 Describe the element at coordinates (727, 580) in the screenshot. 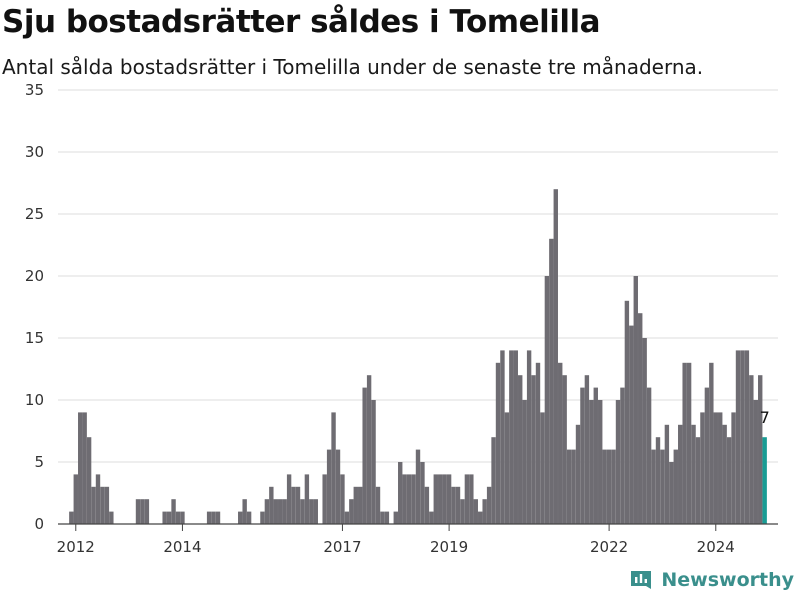

I see `brand-name: Newsworthy` at that location.